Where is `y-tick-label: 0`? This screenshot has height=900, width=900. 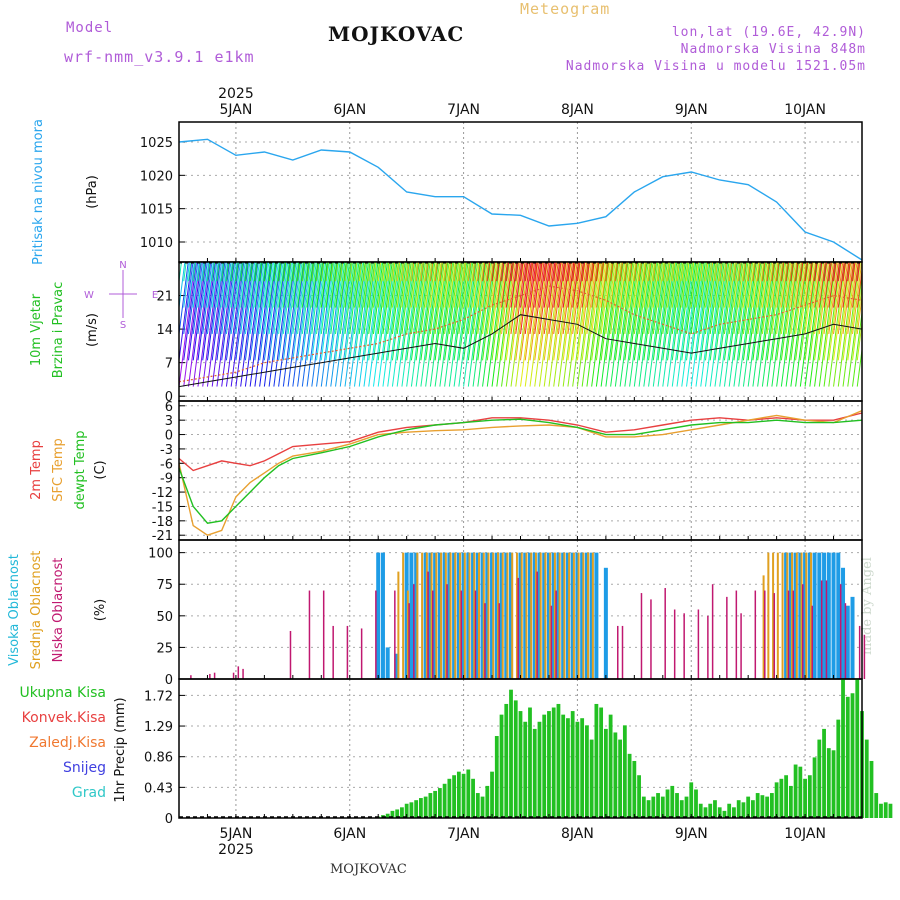 y-tick-label: 0 is located at coordinates (169, 436).